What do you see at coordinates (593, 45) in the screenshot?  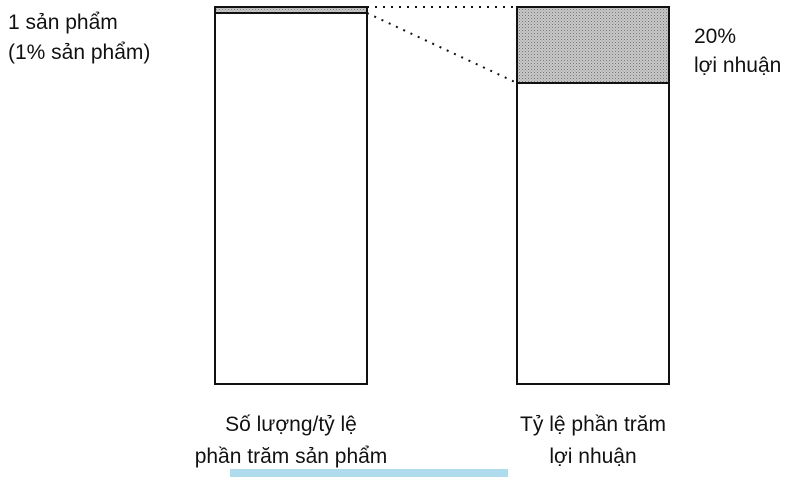 I see `right-bar-segment` at bounding box center [593, 45].